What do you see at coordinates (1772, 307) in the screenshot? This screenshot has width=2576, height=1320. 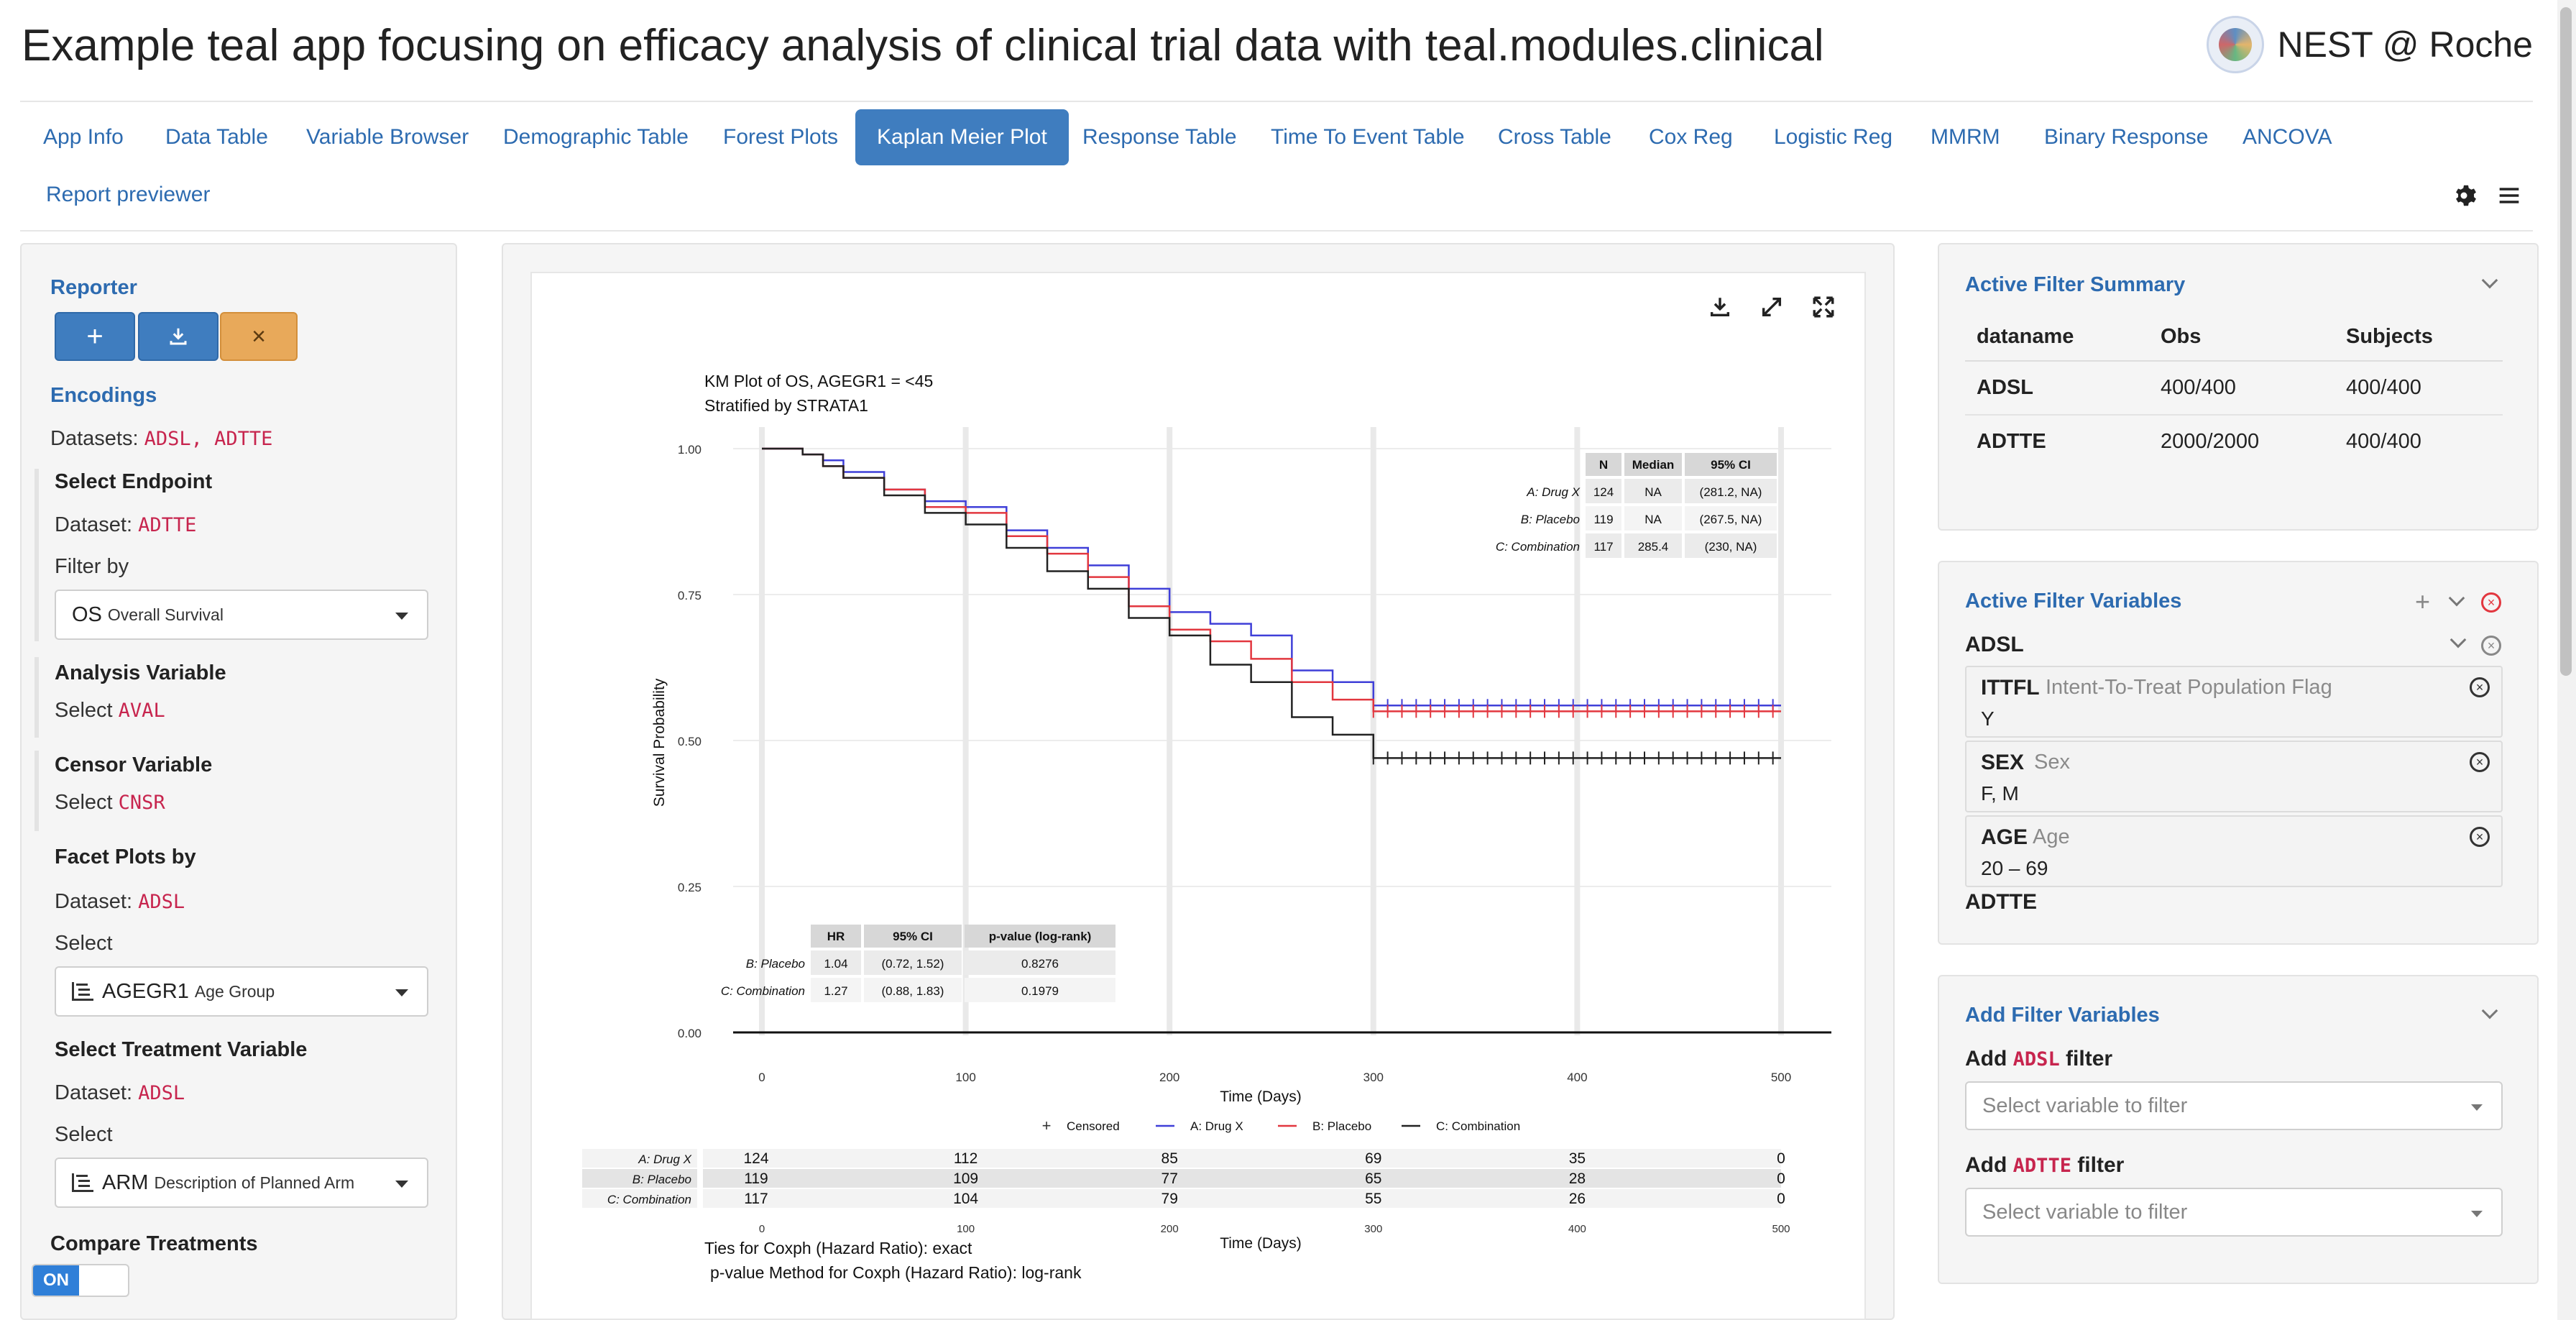 I see `expand-icon` at bounding box center [1772, 307].